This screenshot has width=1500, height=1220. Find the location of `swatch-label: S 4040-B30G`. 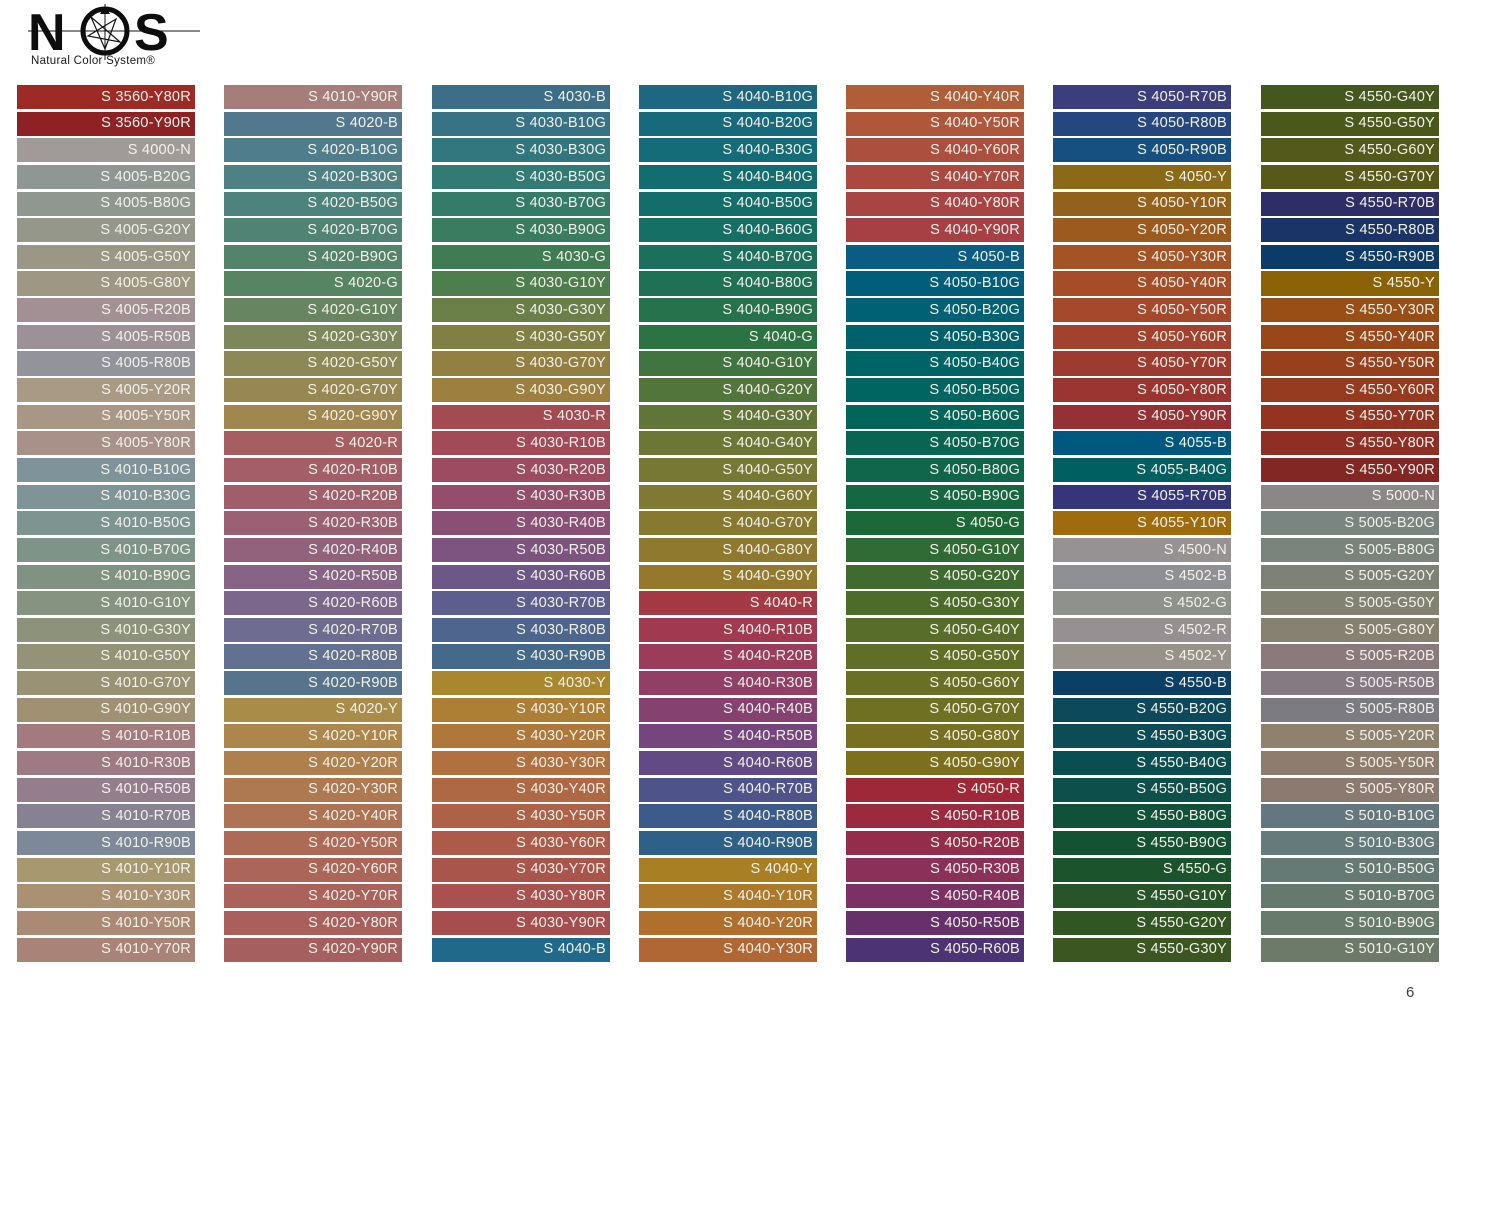

swatch-label: S 4040-B30G is located at coordinates (767, 150).